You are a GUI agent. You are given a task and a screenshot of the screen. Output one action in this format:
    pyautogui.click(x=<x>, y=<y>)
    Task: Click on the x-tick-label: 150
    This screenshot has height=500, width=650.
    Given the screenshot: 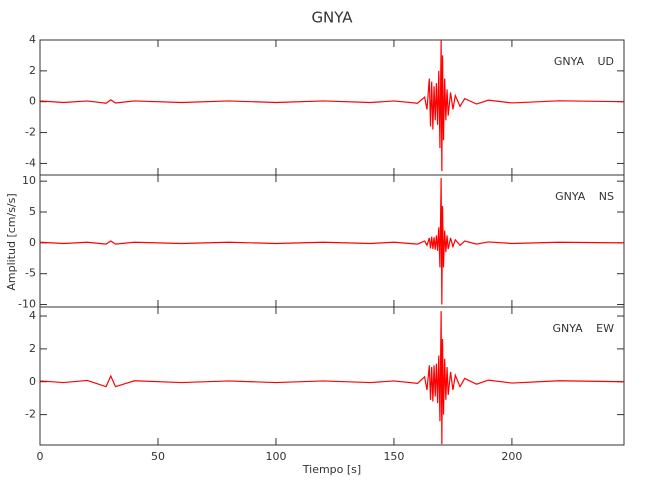 What is the action you would take?
    pyautogui.click(x=393, y=456)
    